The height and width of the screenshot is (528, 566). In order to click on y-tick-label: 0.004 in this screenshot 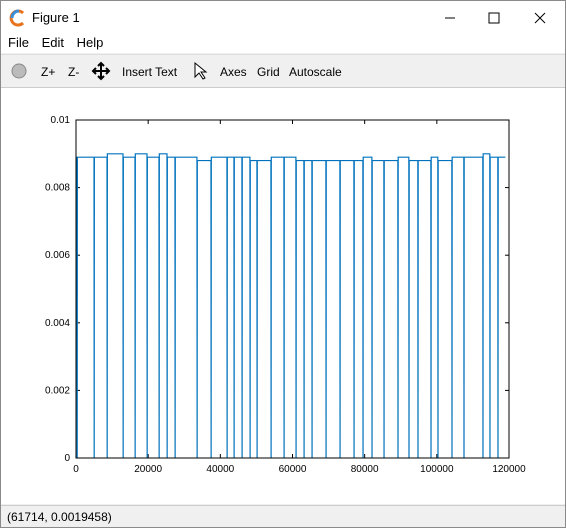, I will do `click(57, 323)`.